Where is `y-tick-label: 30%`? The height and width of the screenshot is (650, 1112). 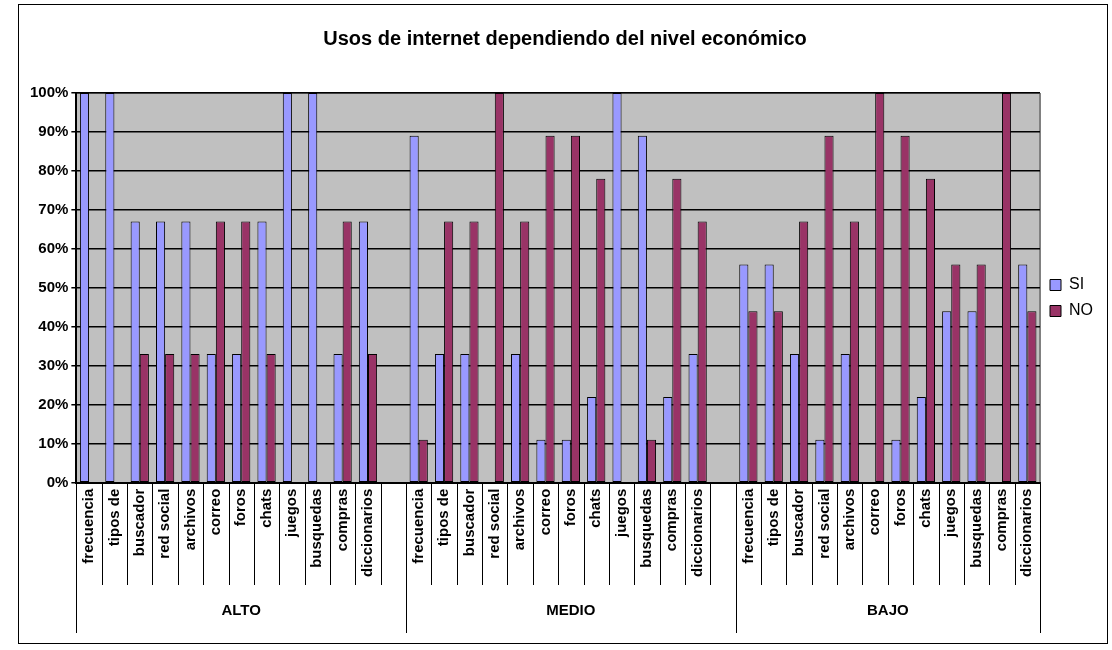 y-tick-label: 30% is located at coordinates (53, 364).